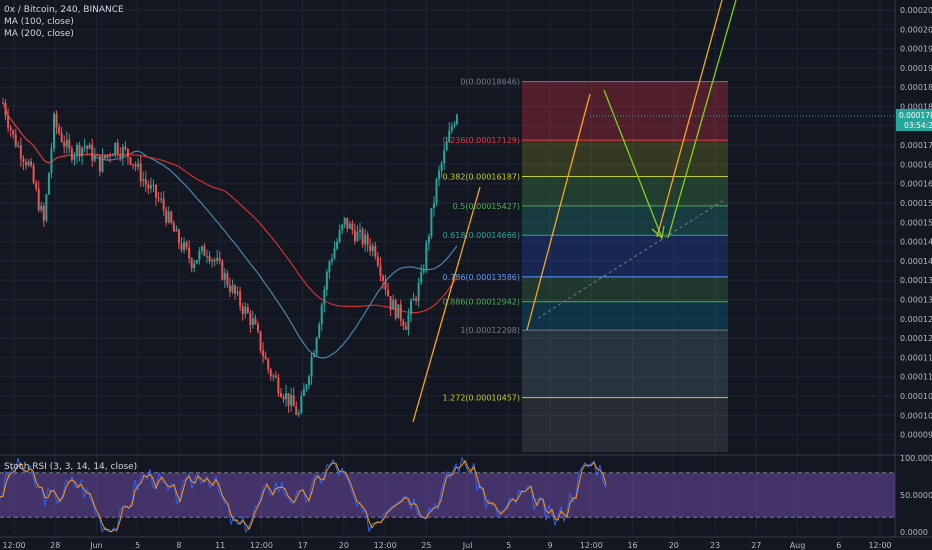  What do you see at coordinates (918, 125) in the screenshot?
I see `bar-countdown: 03:54:27` at bounding box center [918, 125].